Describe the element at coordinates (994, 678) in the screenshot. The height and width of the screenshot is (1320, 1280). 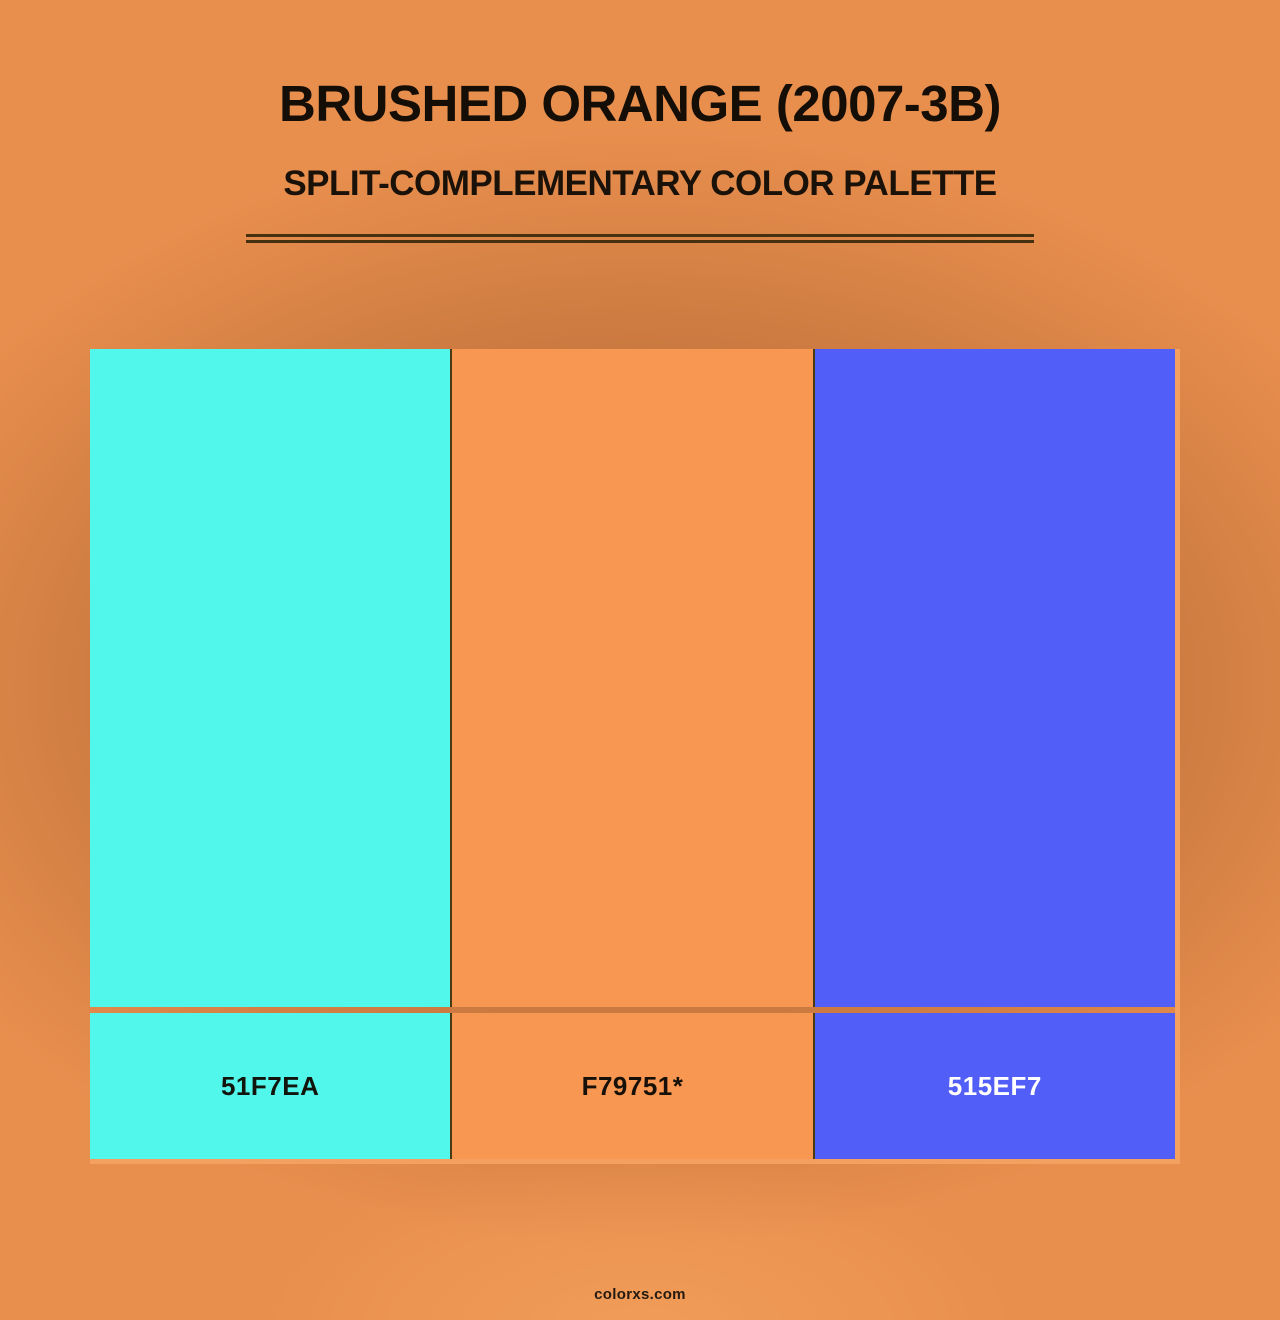
I see `color-swatch-blue` at that location.